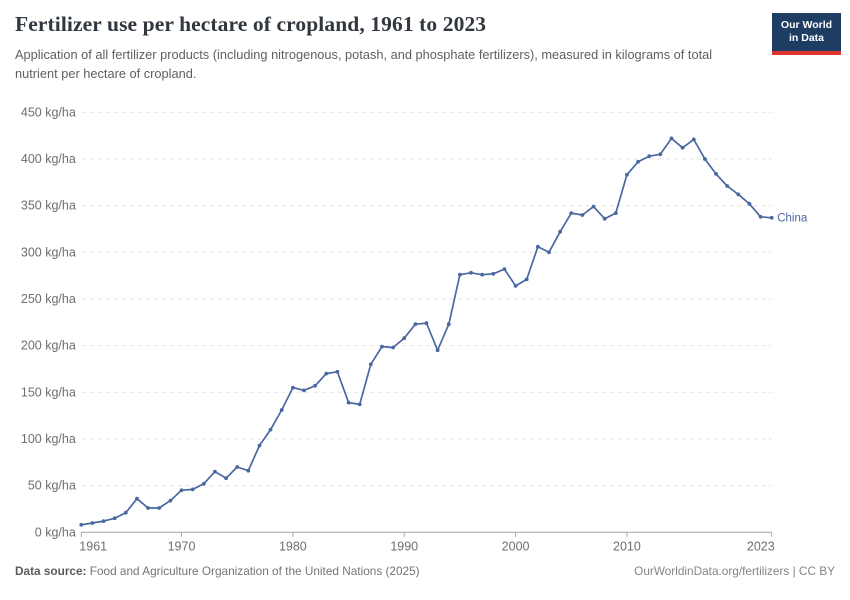 This screenshot has width=850, height=600. I want to click on y-tick-label: 450 kg/ha, so click(48, 112).